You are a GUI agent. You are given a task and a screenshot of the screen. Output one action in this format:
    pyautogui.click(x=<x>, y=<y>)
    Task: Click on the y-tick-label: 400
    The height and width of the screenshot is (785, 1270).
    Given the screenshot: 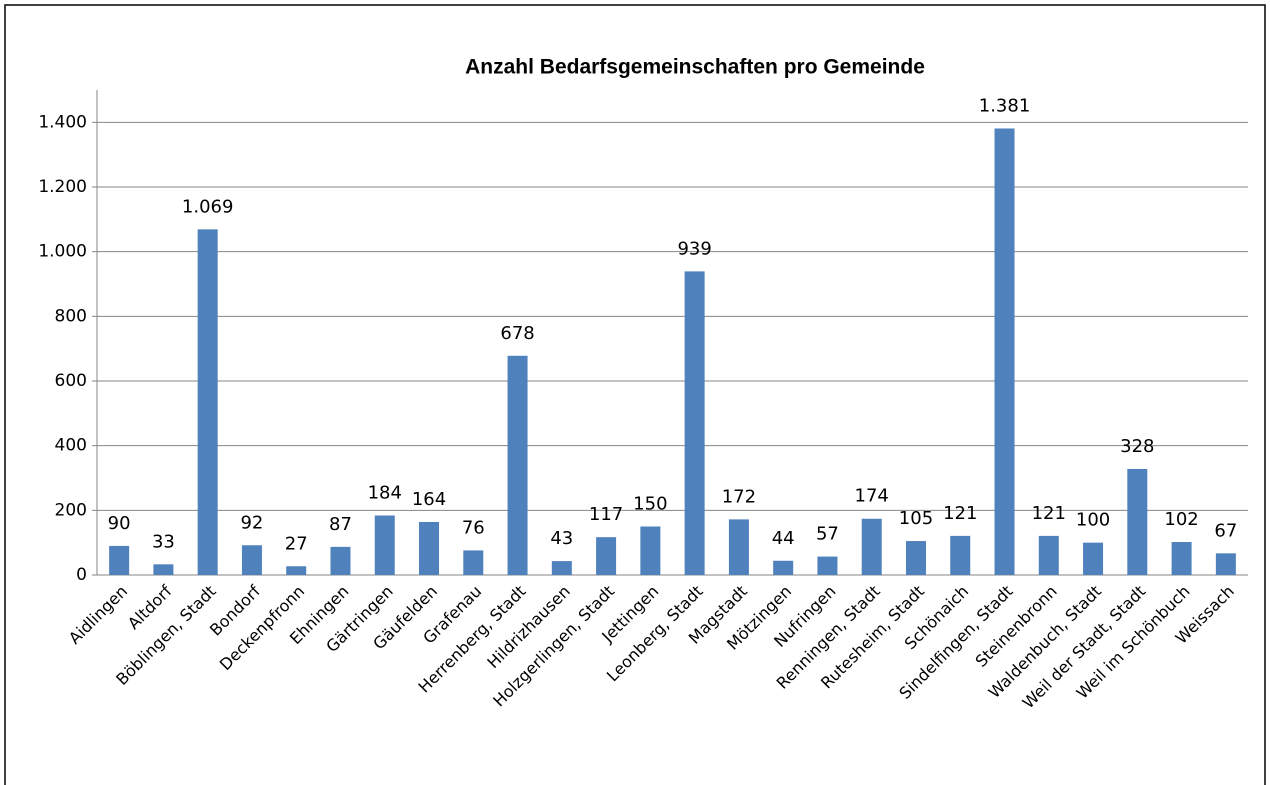 What is the action you would take?
    pyautogui.click(x=71, y=446)
    